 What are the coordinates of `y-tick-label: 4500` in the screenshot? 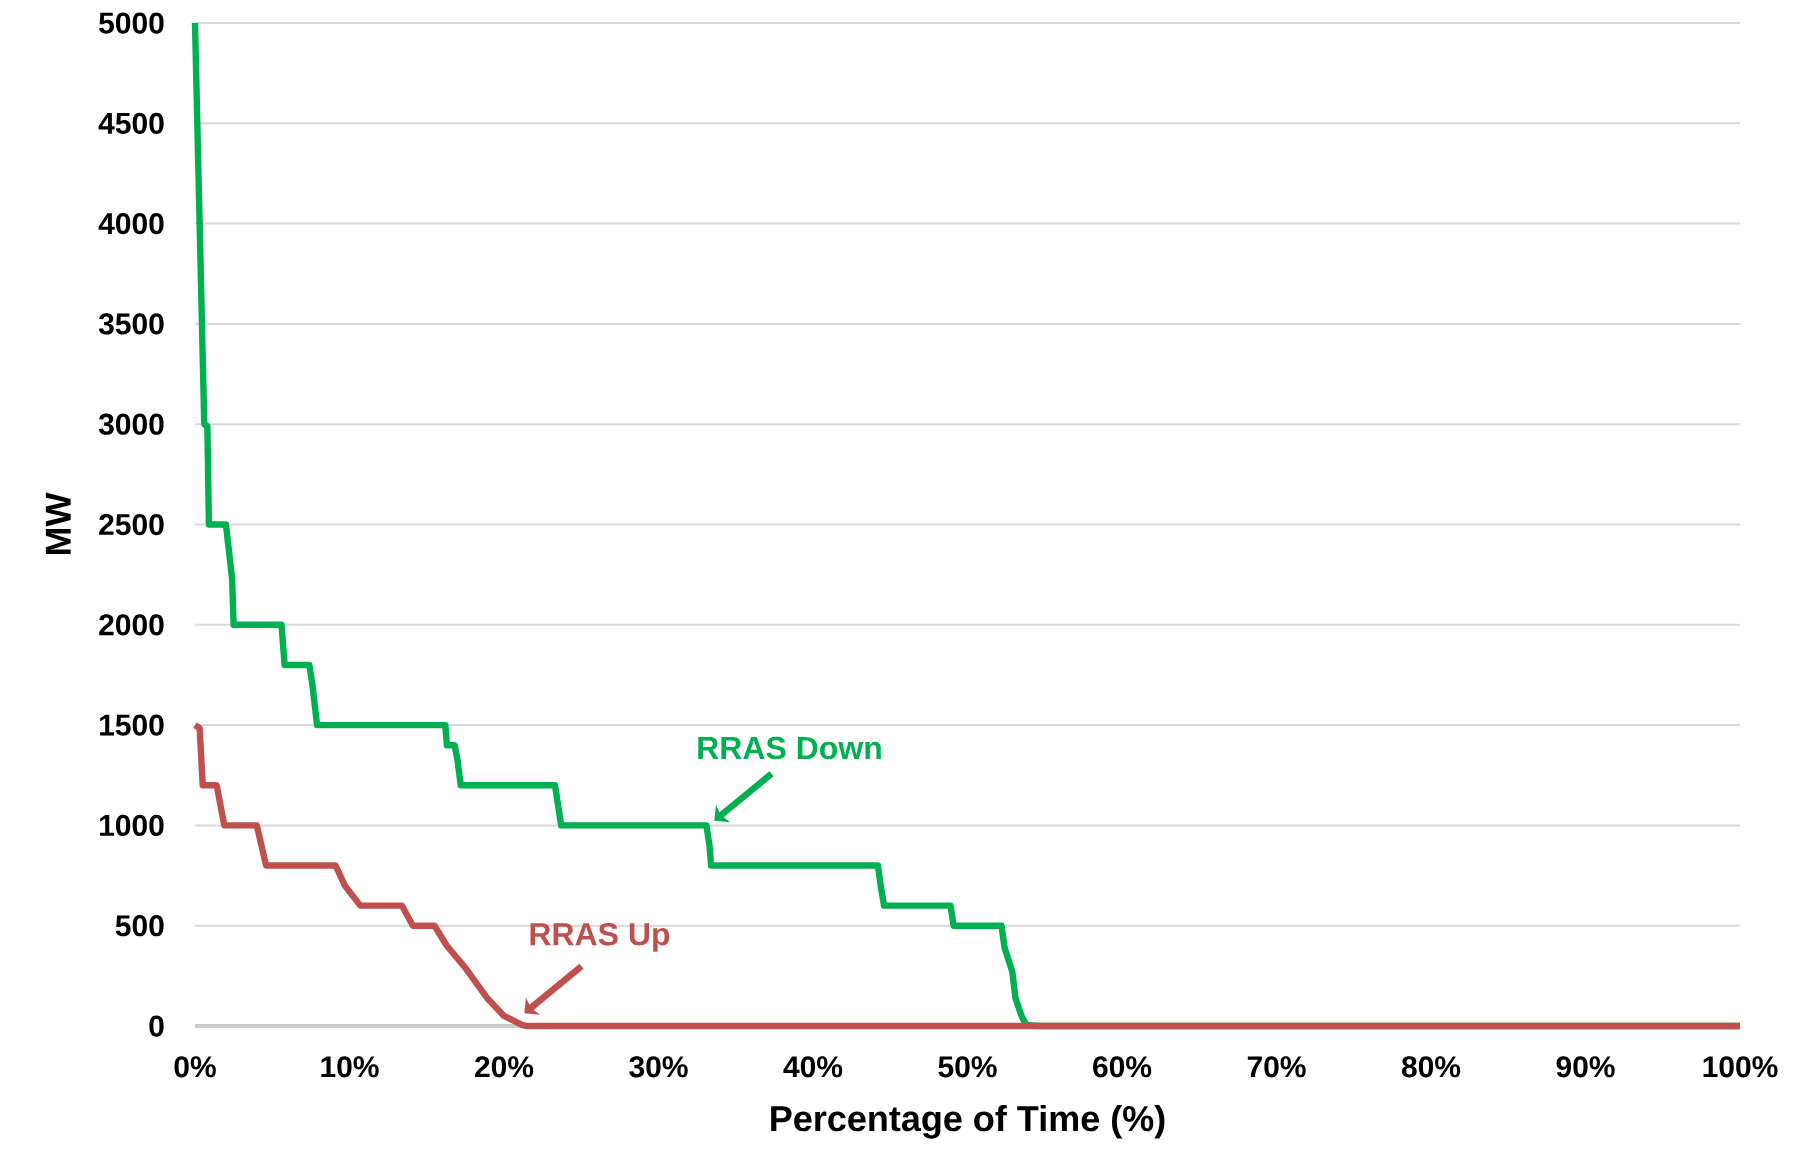 It's located at (131, 123).